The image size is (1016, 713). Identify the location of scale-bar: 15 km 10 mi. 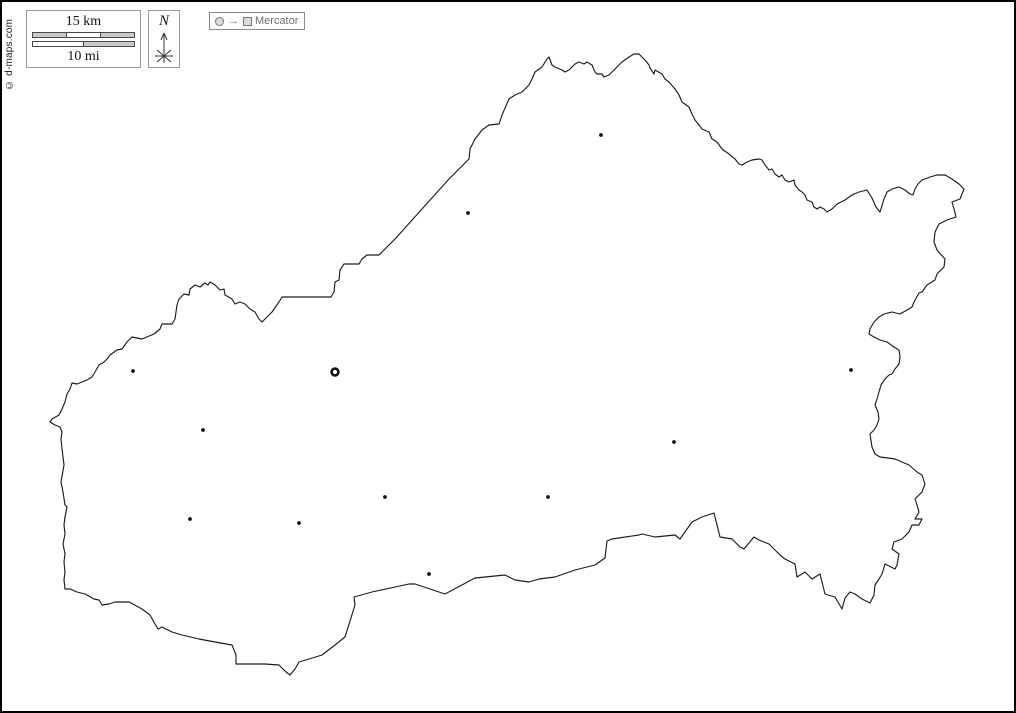
(83, 39).